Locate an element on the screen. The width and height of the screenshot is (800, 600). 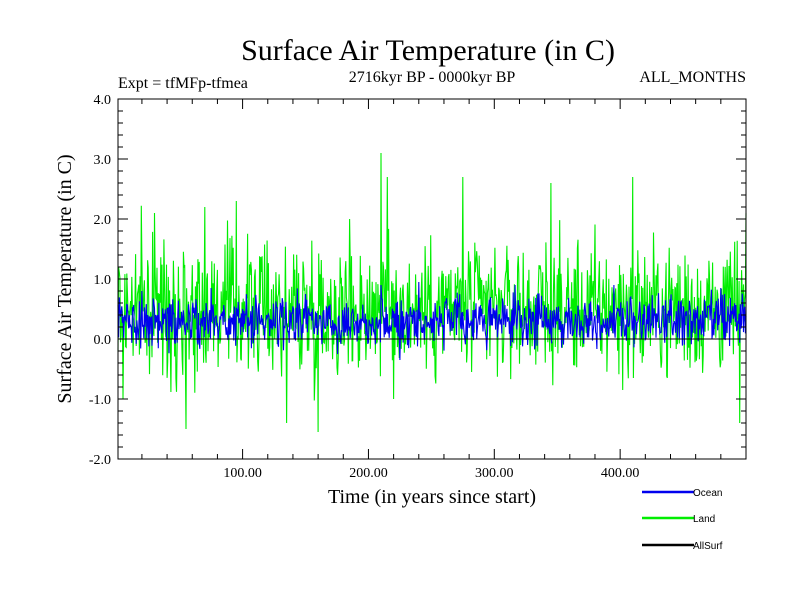
chart-title: Surface Air Temperature (in C) is located at coordinates (428, 50).